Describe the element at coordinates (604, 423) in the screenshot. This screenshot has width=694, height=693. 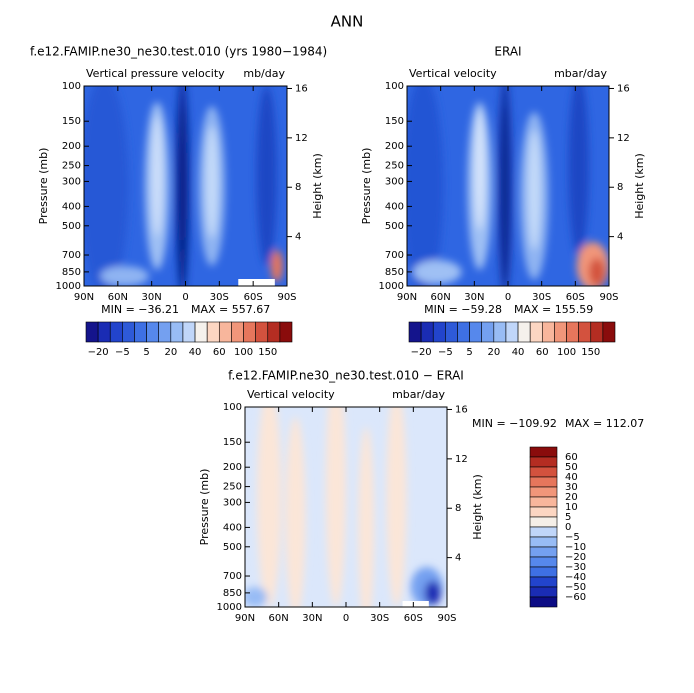
I see `max-label: MAX = 112.07` at that location.